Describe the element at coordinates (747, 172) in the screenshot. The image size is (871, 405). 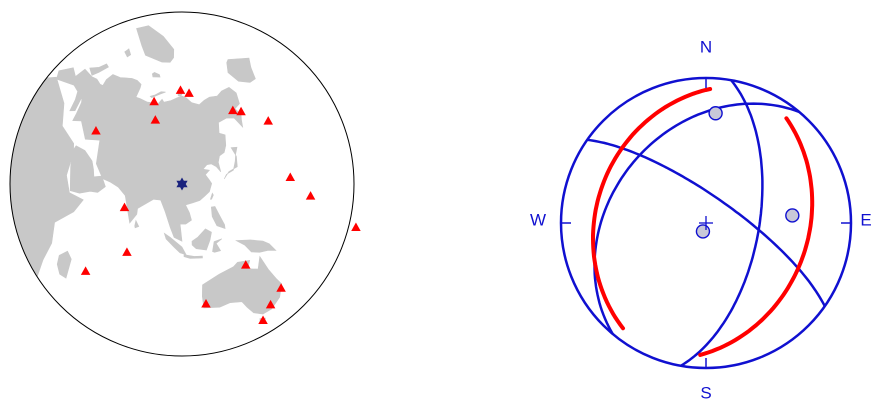
I see `principal-axes` at that location.